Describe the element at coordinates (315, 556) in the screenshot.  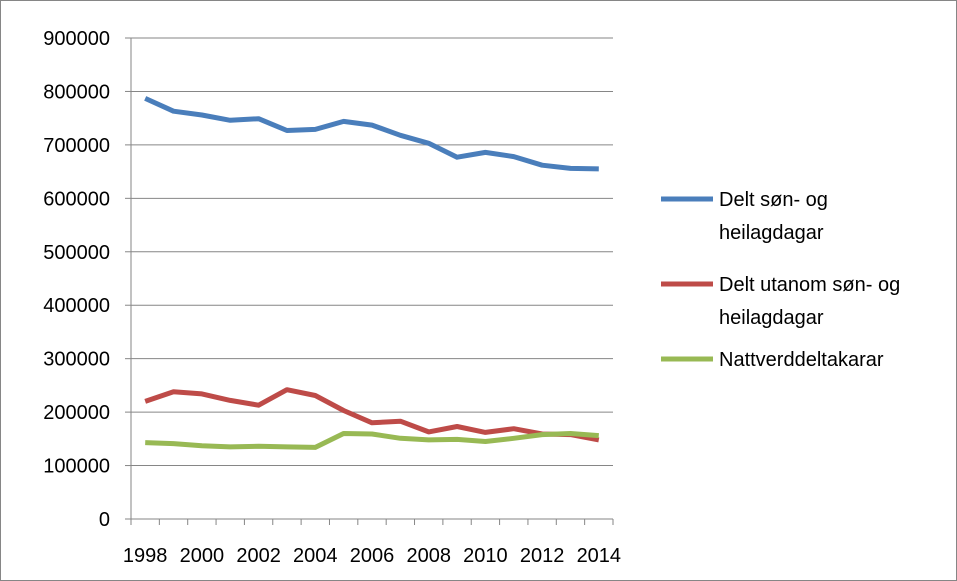
I see `x-tick-label: 2004` at that location.